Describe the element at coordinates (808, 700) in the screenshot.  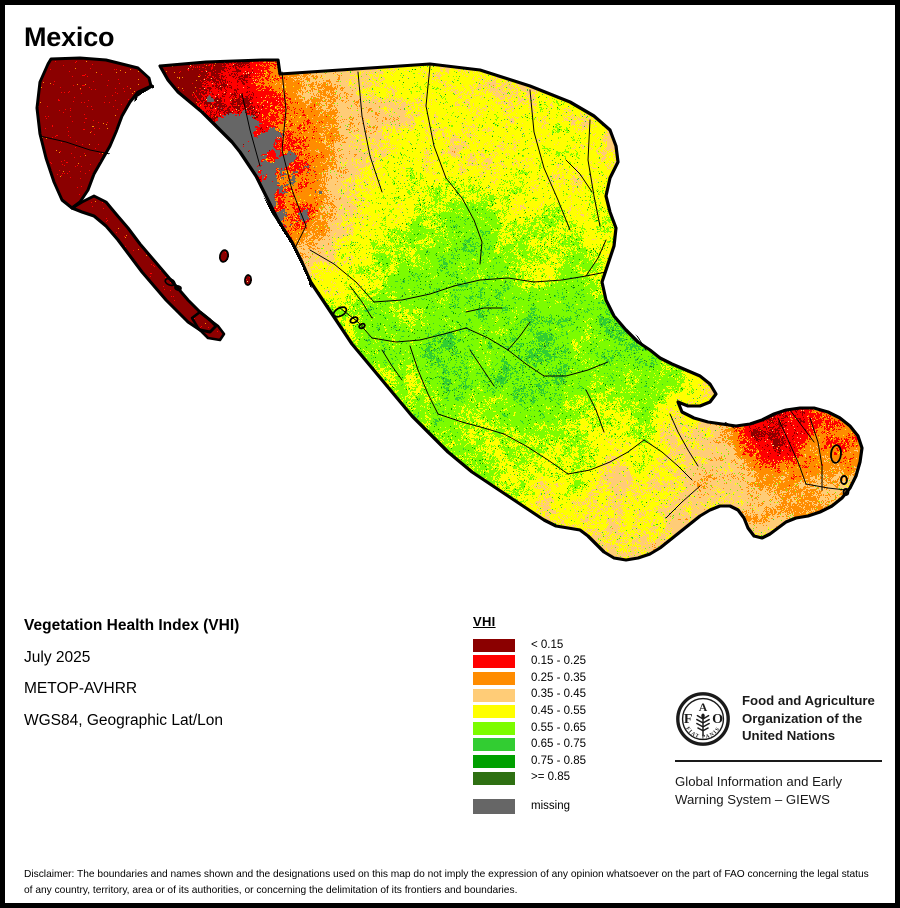
I see `fao-org-line-0: Food and Agriculture` at that location.